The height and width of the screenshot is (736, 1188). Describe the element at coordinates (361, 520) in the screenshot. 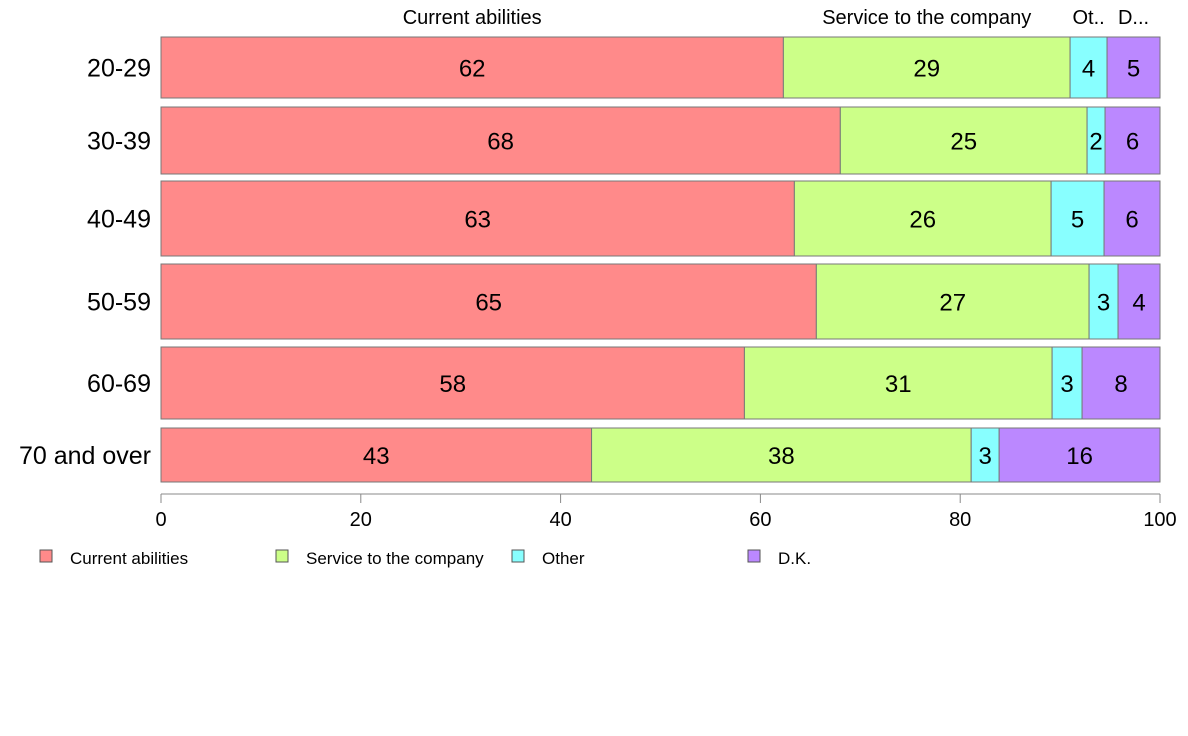

I see `x-tick-label: 20` at that location.